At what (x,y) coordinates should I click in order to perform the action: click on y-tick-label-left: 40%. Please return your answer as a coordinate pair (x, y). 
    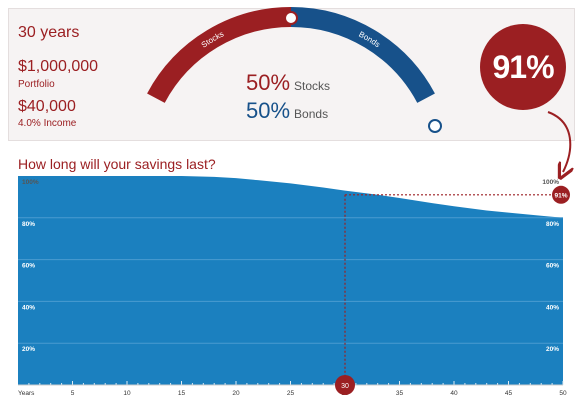
    Looking at the image, I should click on (28, 307).